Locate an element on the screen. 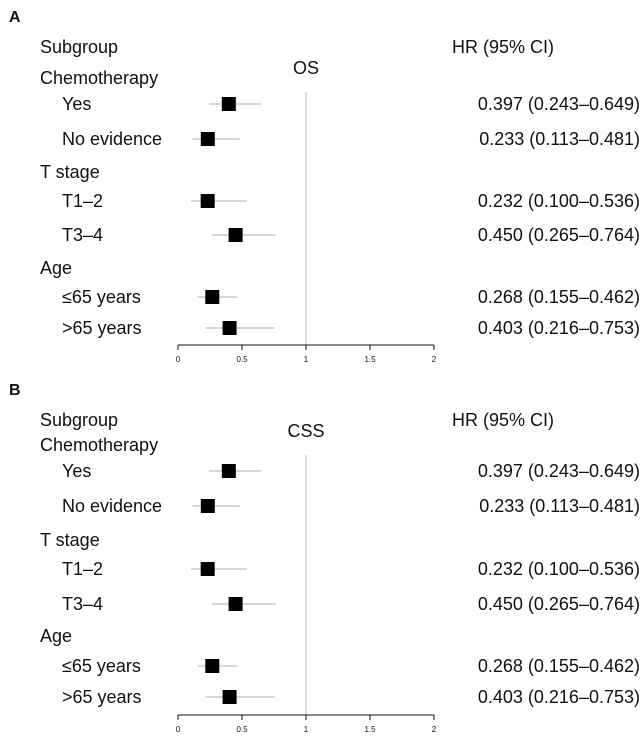  plot-title: CSS is located at coordinates (305, 431).